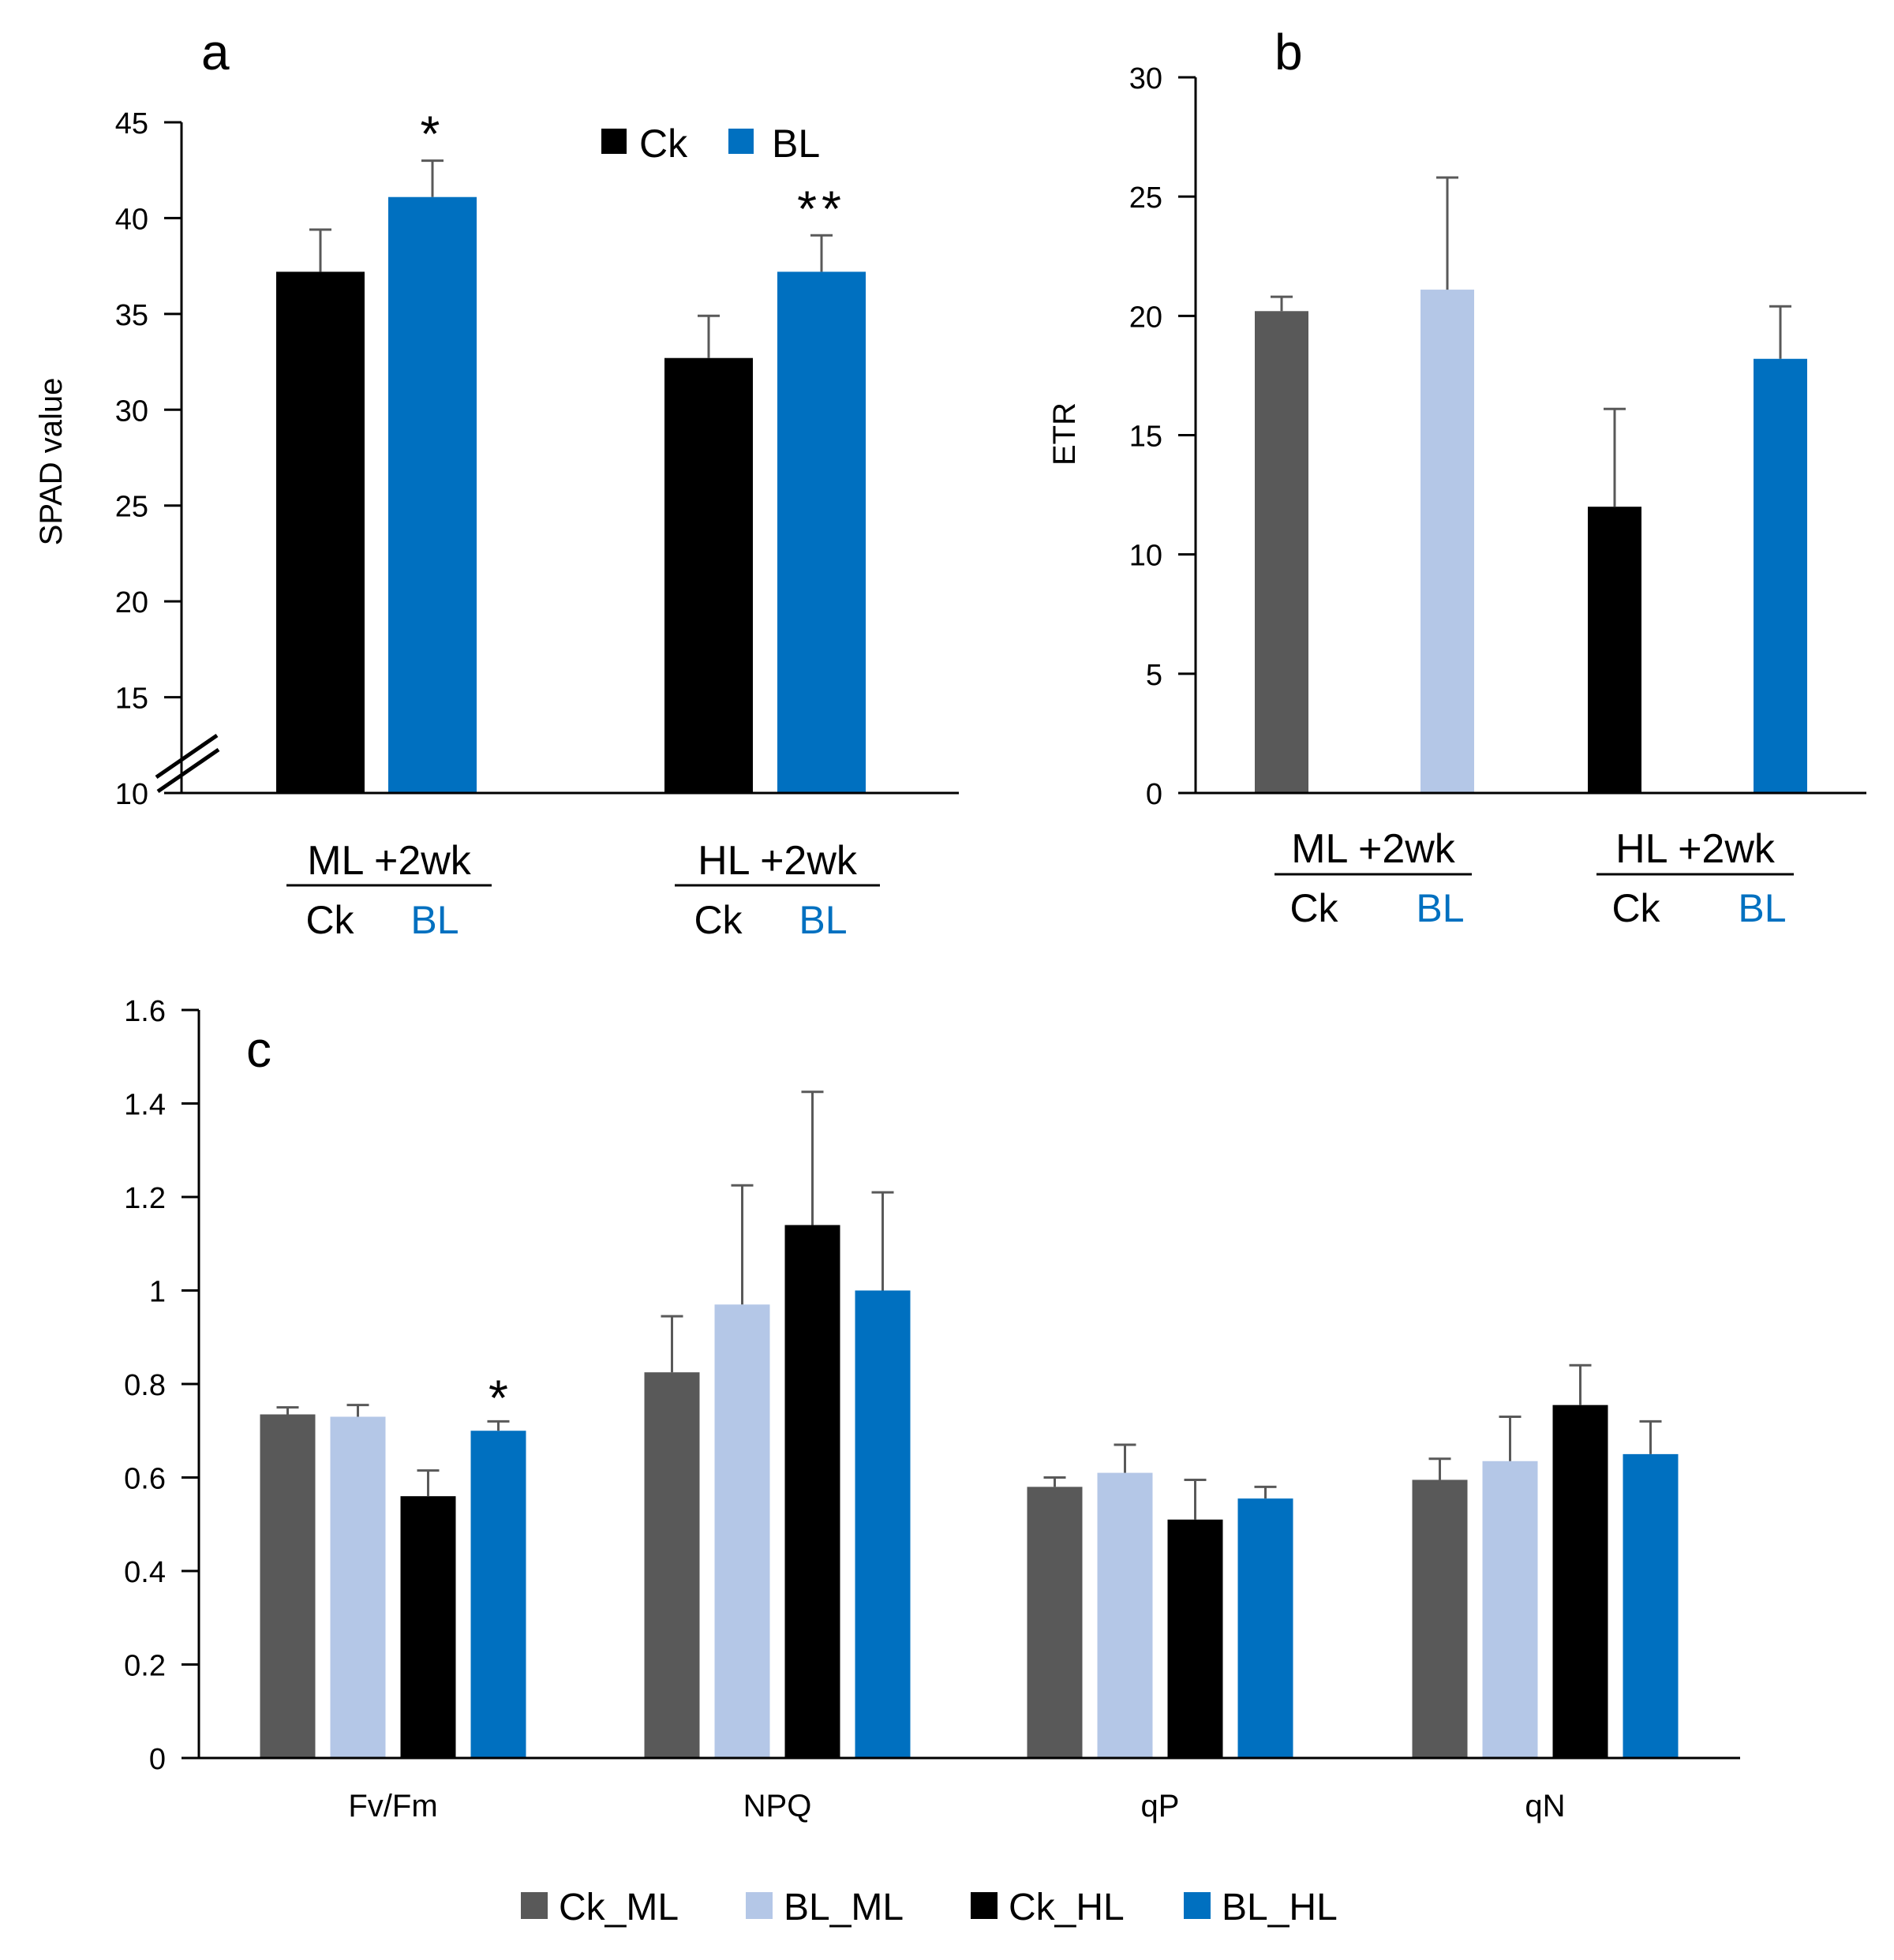 Image resolution: width=1894 pixels, height=1960 pixels. I want to click on y-tick-label: 1, so click(157, 1292).